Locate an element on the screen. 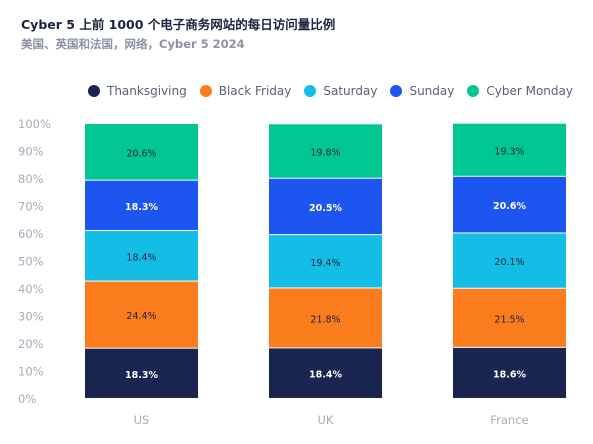 The image size is (593, 444). bar-segment-us-cyber-monday is located at coordinates (141, 152).